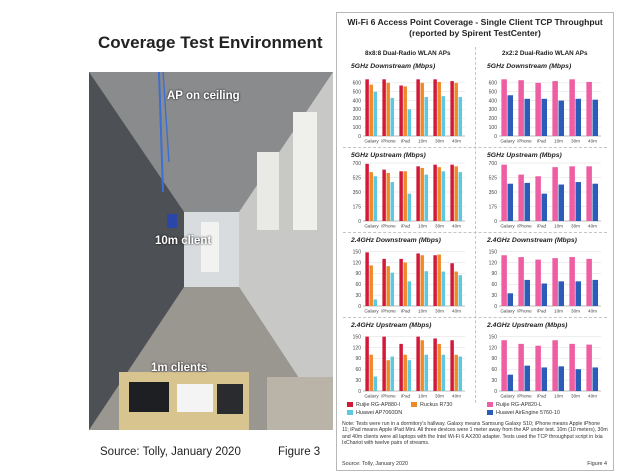  What do you see at coordinates (210, 42) in the screenshot?
I see `left-title: Coverage Test Environment` at bounding box center [210, 42].